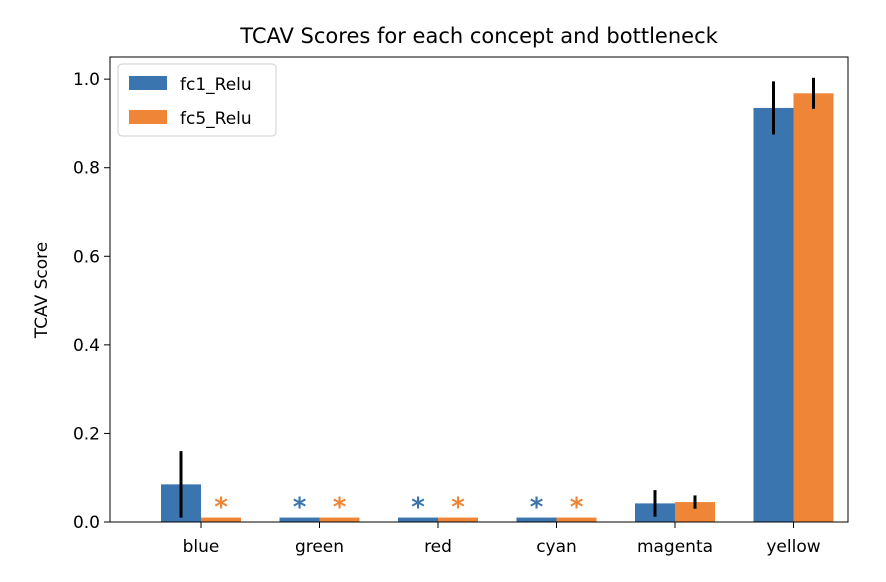 Image resolution: width=886 pixels, height=582 pixels. I want to click on x-tick-label: magenta, so click(675, 547).